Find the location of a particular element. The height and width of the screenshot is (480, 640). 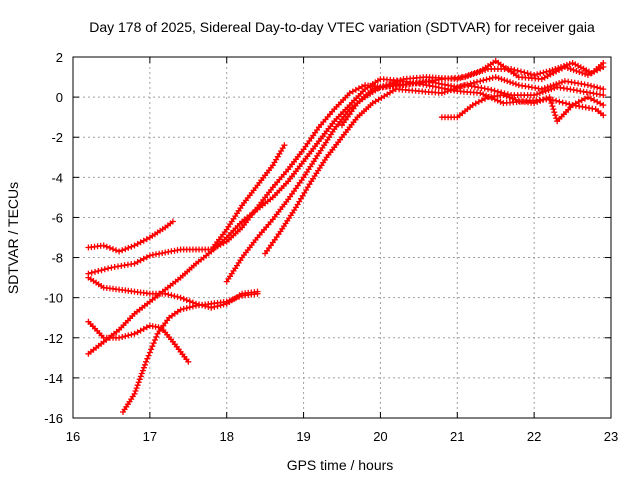

x-tick-label: 20 is located at coordinates (380, 436).